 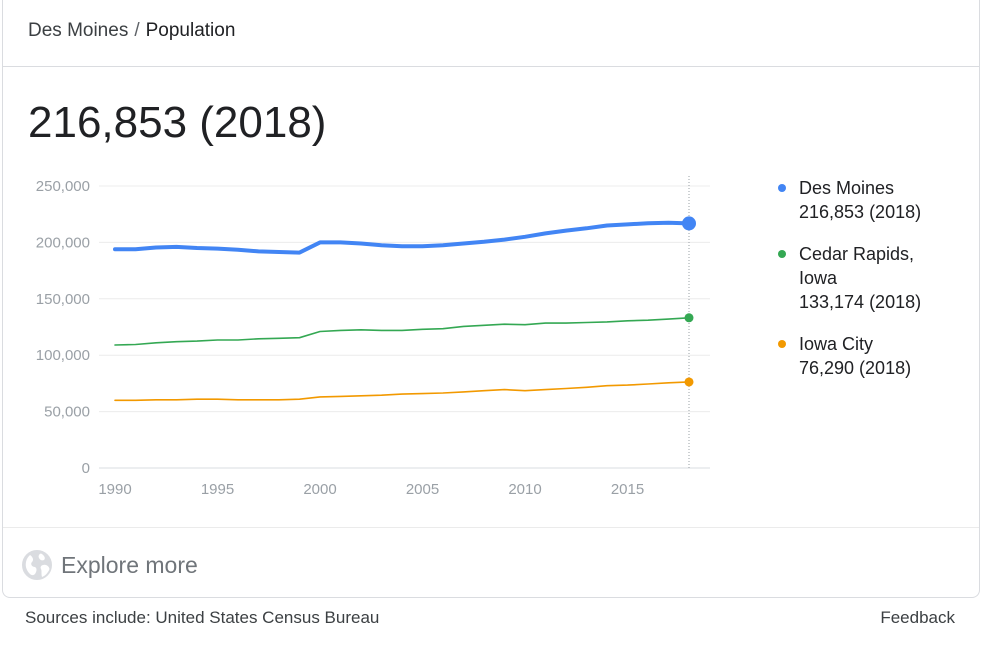 I want to click on breadcrumb-current: Population, so click(x=190, y=30).